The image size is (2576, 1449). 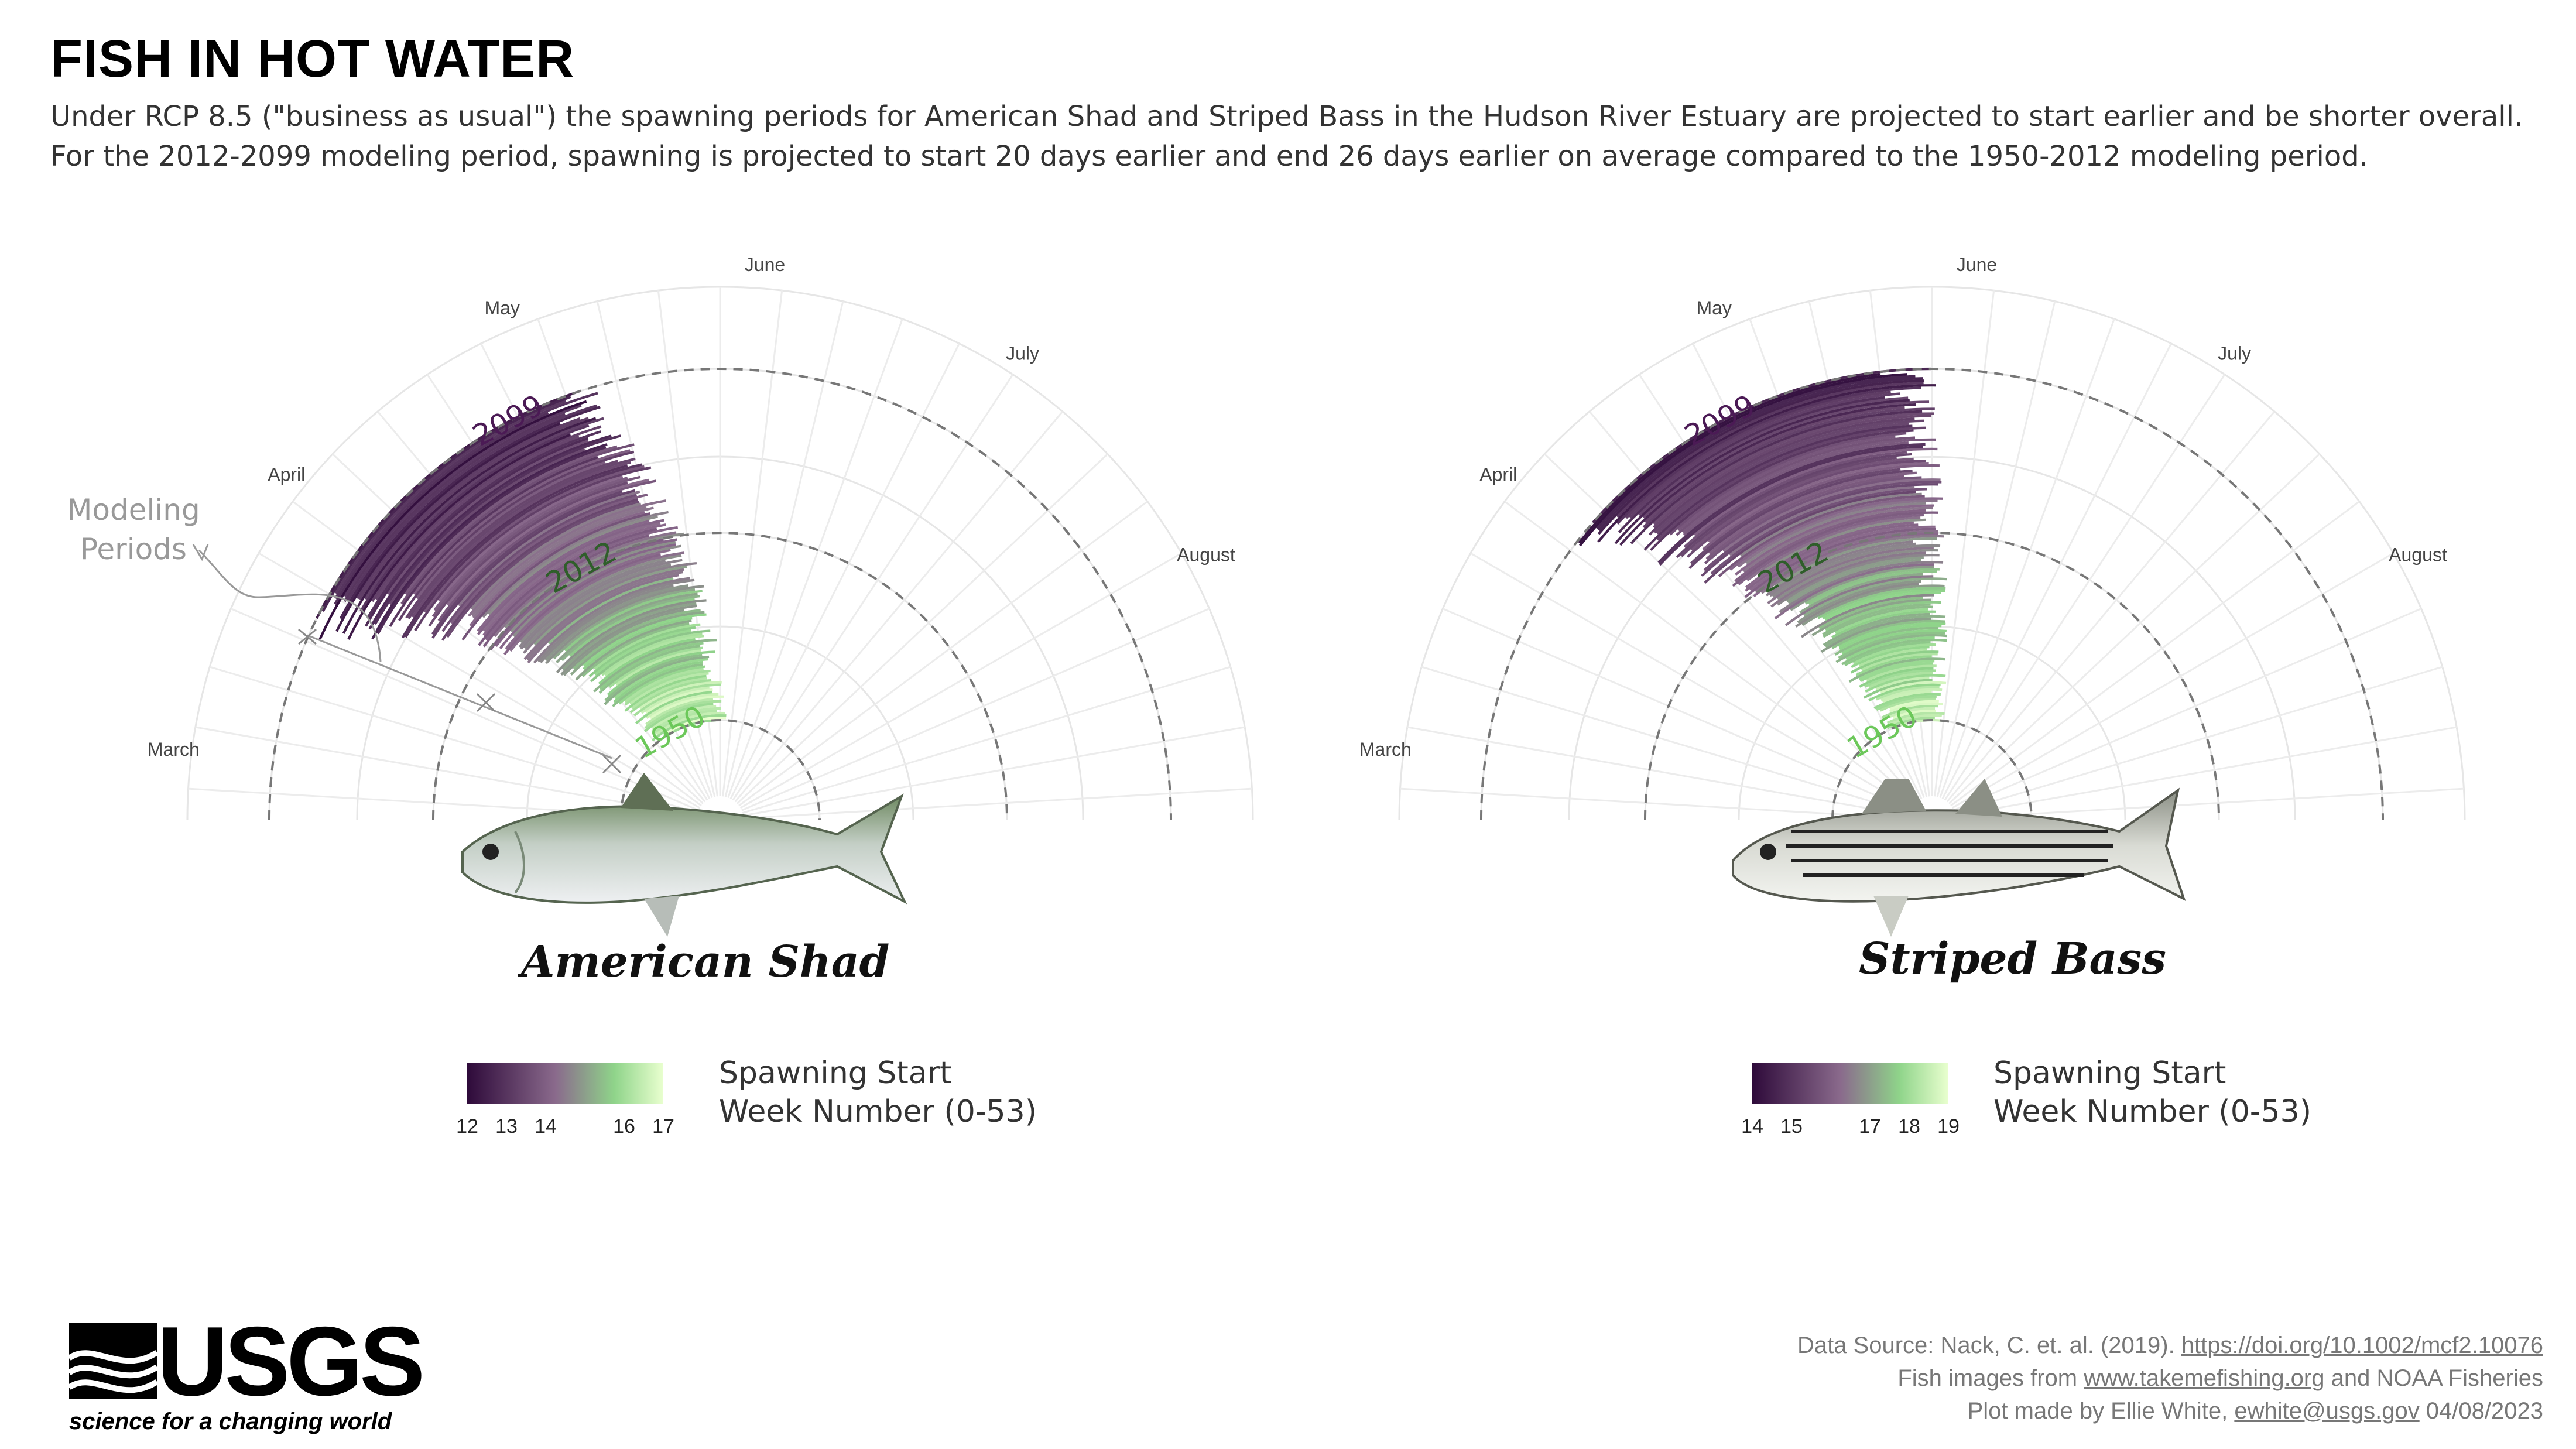 I want to click on spawning-bar-2087, so click(x=1773, y=456).